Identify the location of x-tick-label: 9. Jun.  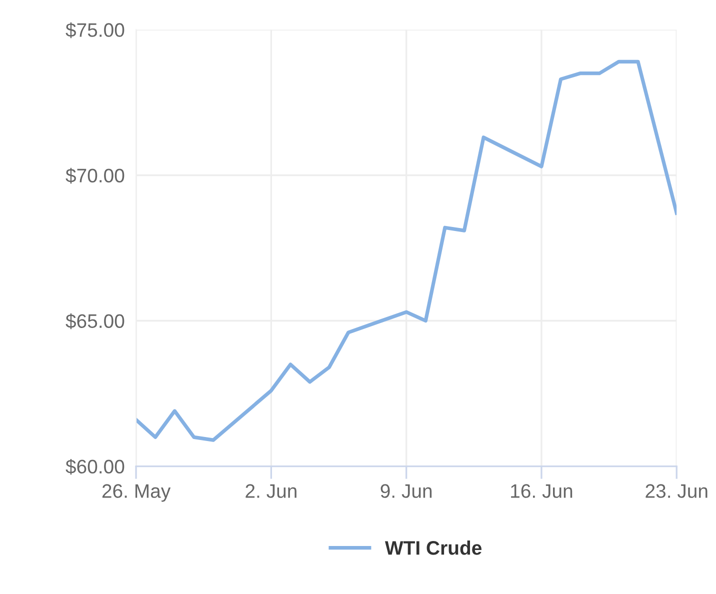
(406, 491).